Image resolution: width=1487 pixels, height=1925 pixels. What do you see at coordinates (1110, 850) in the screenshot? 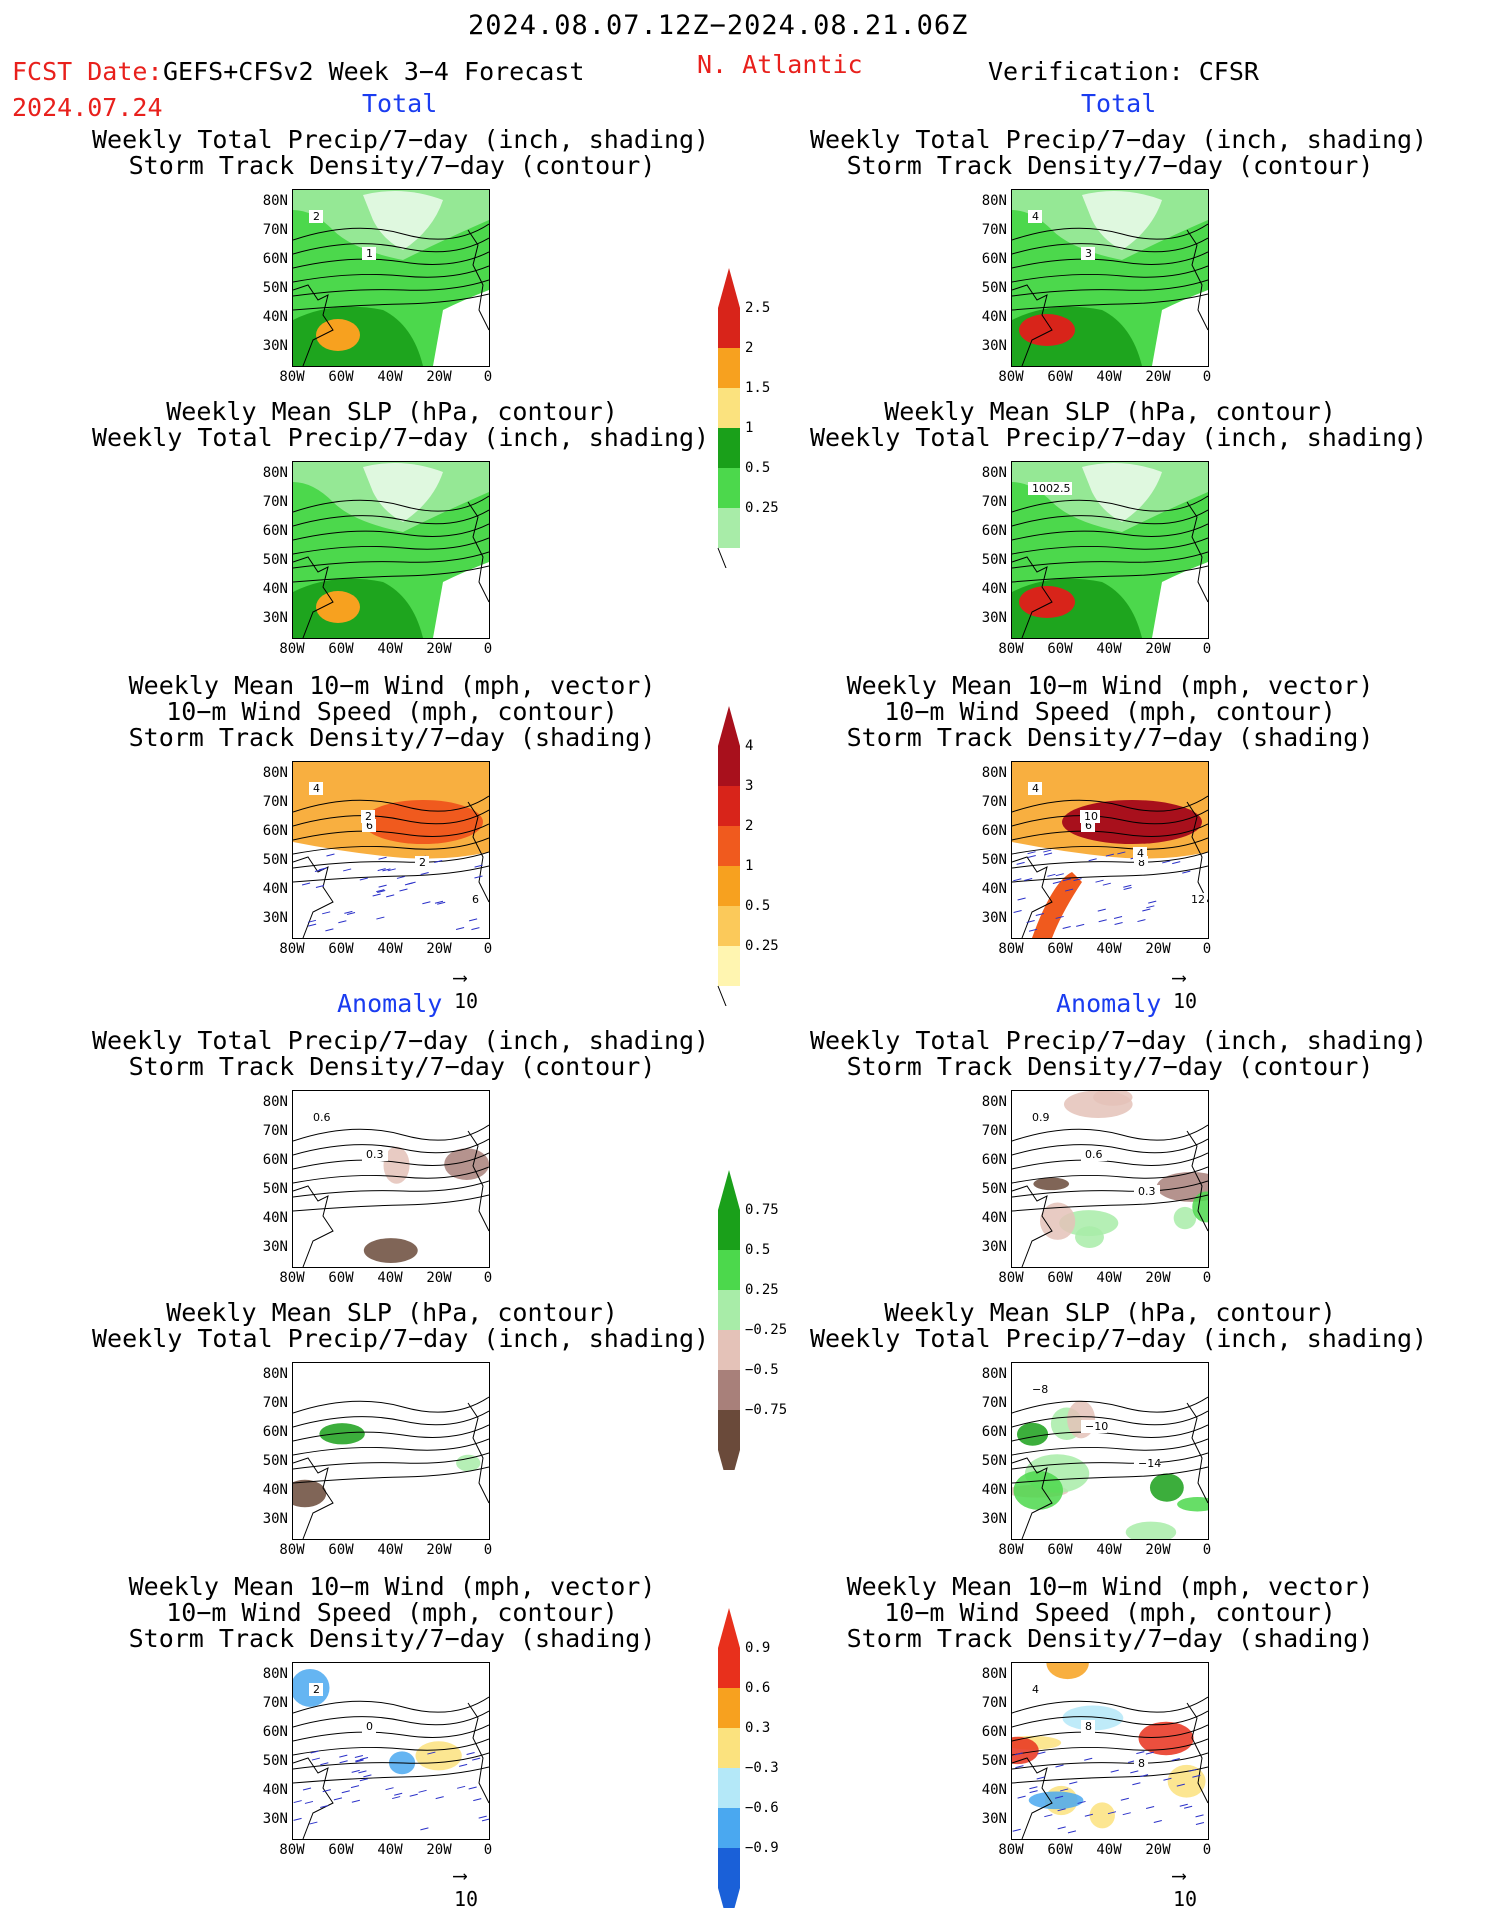
I see `verification-map-panel: 4 6 8 12 10 4` at bounding box center [1110, 850].